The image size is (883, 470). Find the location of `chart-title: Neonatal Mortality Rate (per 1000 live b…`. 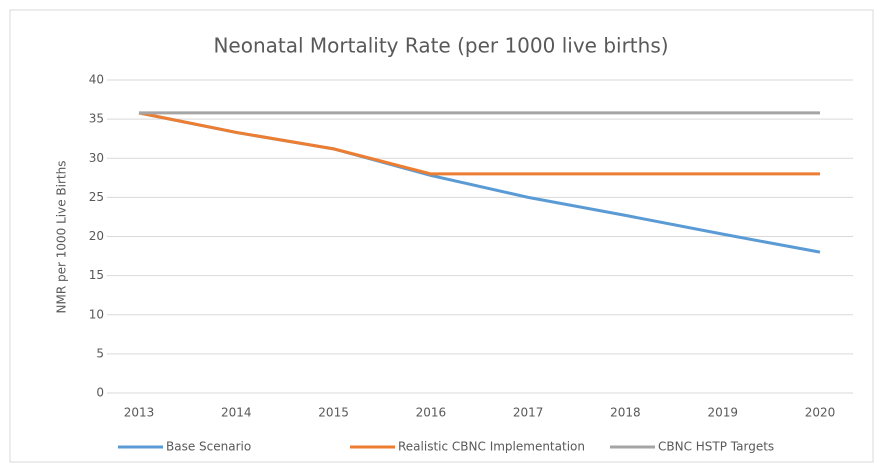

chart-title: Neonatal Mortality Rate (per 1000 live b… is located at coordinates (440, 46).